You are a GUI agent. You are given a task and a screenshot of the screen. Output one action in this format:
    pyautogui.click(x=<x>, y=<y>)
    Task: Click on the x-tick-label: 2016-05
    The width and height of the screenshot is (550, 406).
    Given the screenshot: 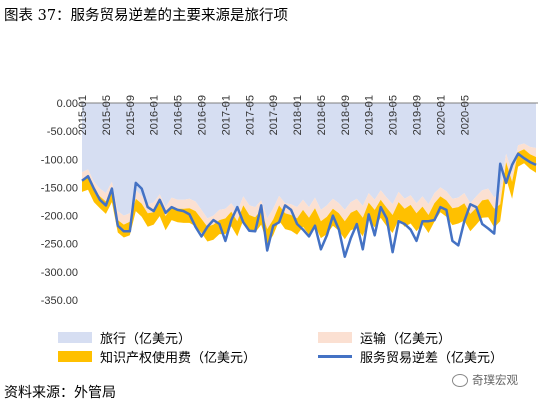 What is the action you would take?
    pyautogui.click(x=179, y=115)
    